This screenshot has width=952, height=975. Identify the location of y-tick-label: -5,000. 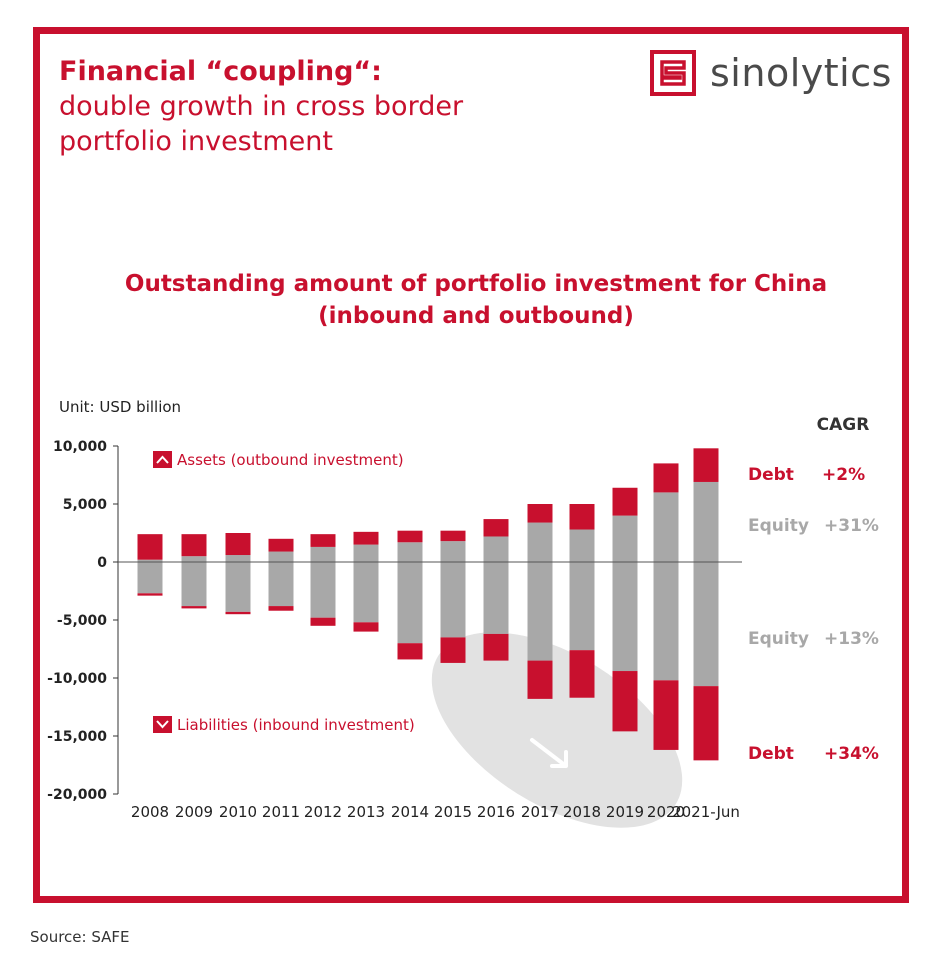
(82, 621).